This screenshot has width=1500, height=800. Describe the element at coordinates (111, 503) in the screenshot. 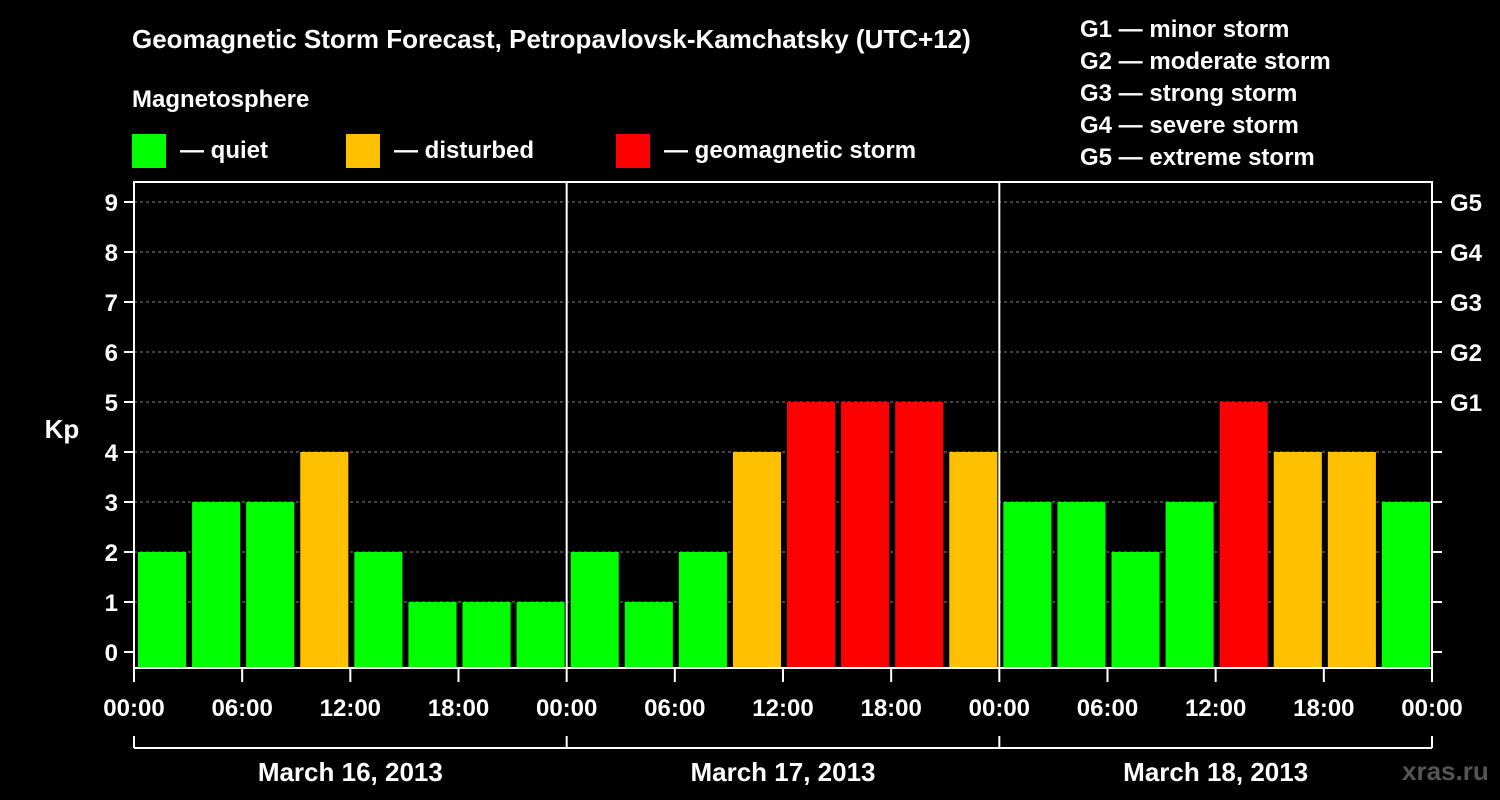

I see `ytick-label-3: 3` at that location.